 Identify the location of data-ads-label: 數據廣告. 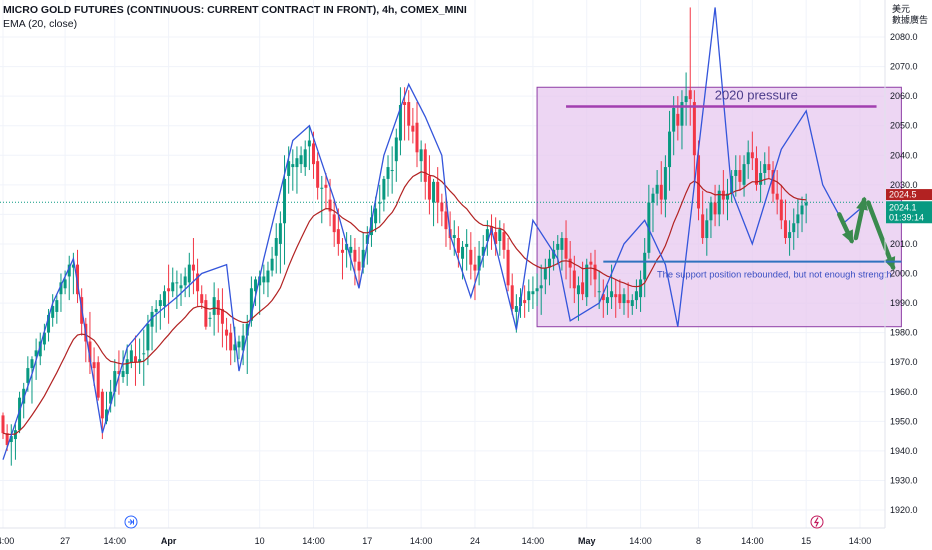
(910, 20).